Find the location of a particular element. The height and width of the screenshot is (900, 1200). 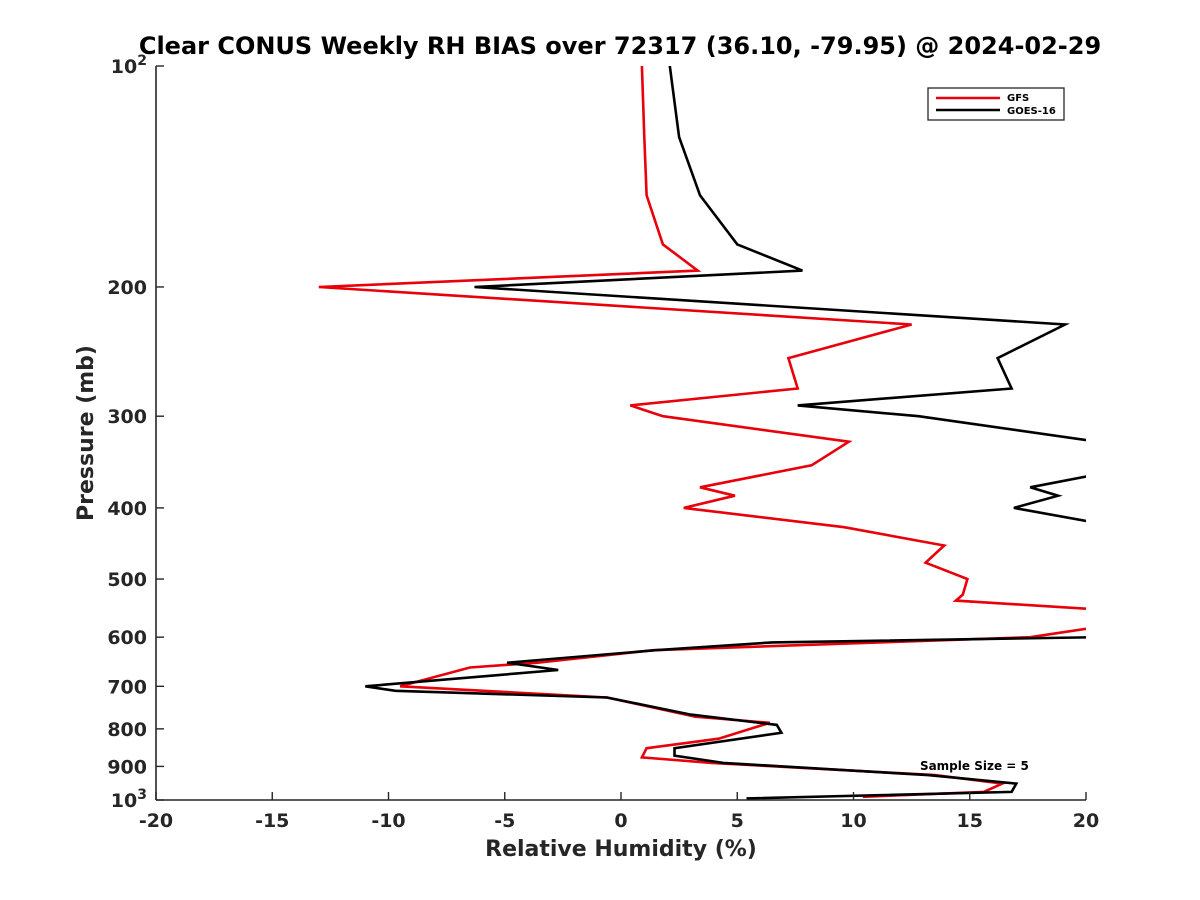

y-tick-label: 200 is located at coordinates (127, 288).